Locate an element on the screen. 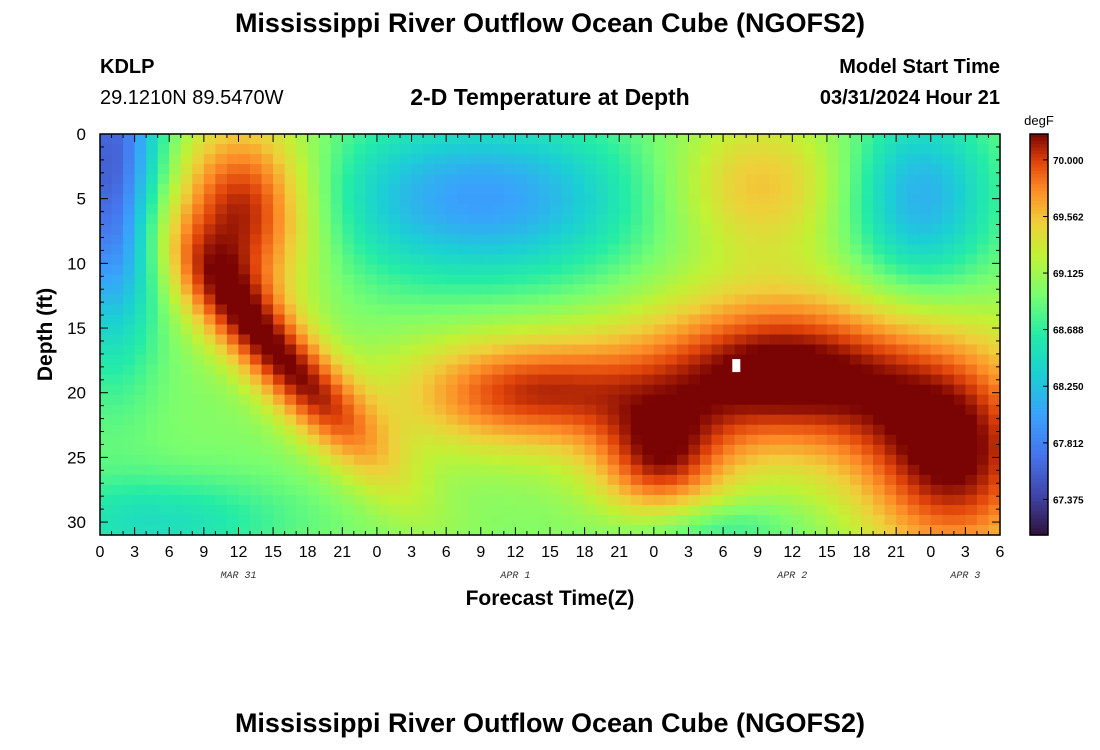 Image resolution: width=1100 pixels, height=750 pixels. model-start-label: Model Start Time is located at coordinates (919, 67).